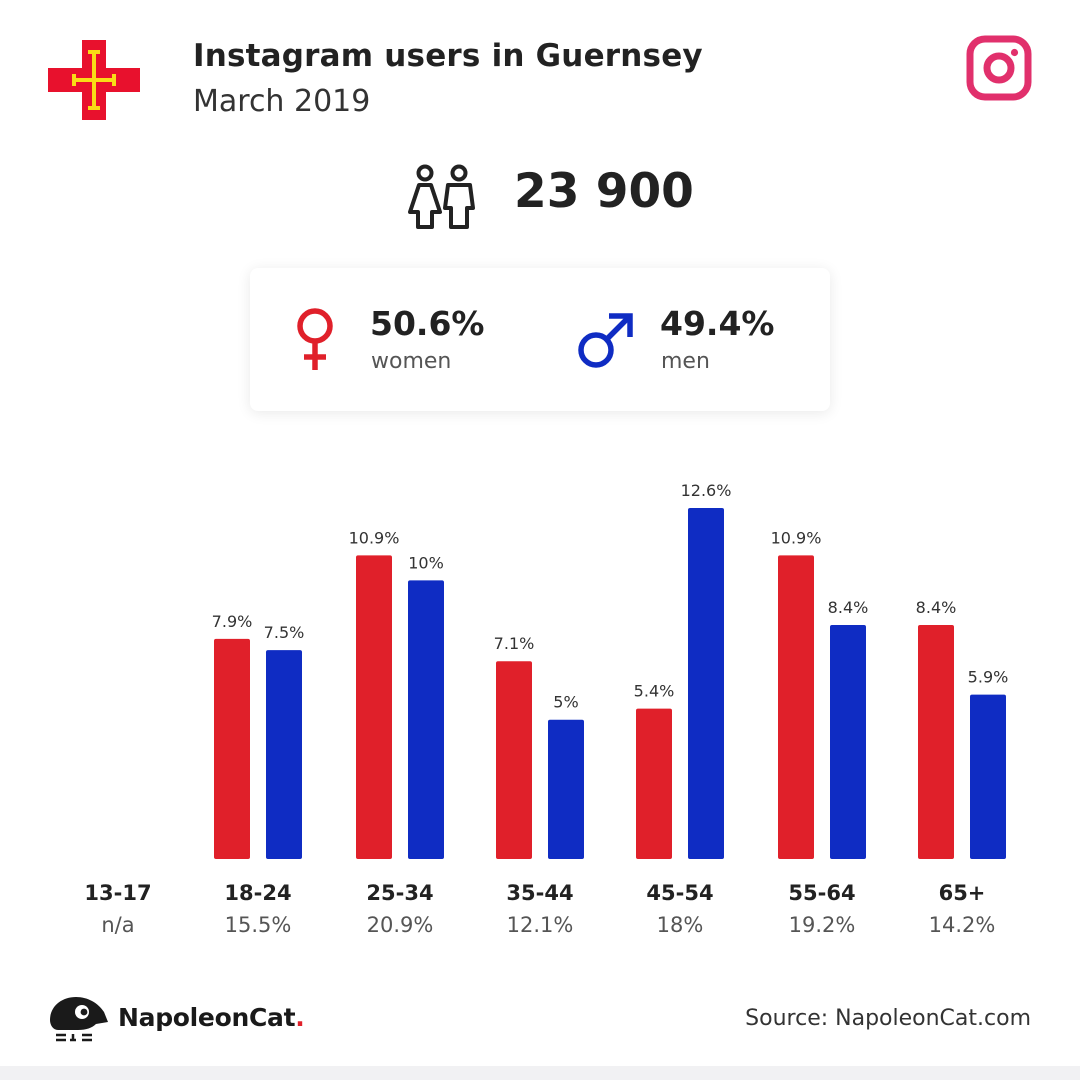  What do you see at coordinates (257, 893) in the screenshot?
I see `category-label-18-24: 18-24` at bounding box center [257, 893].